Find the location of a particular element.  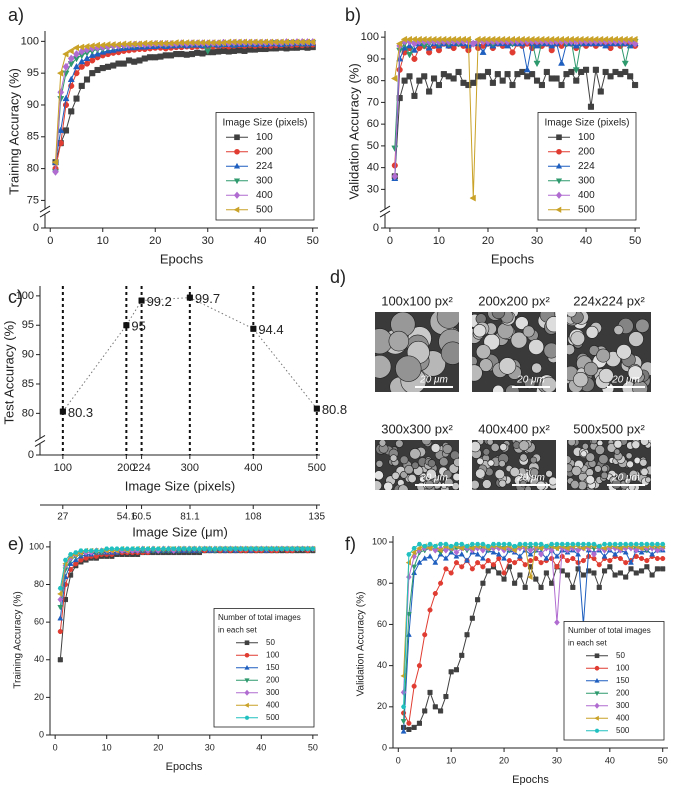

panel-label: c) is located at coordinates (15, 297).